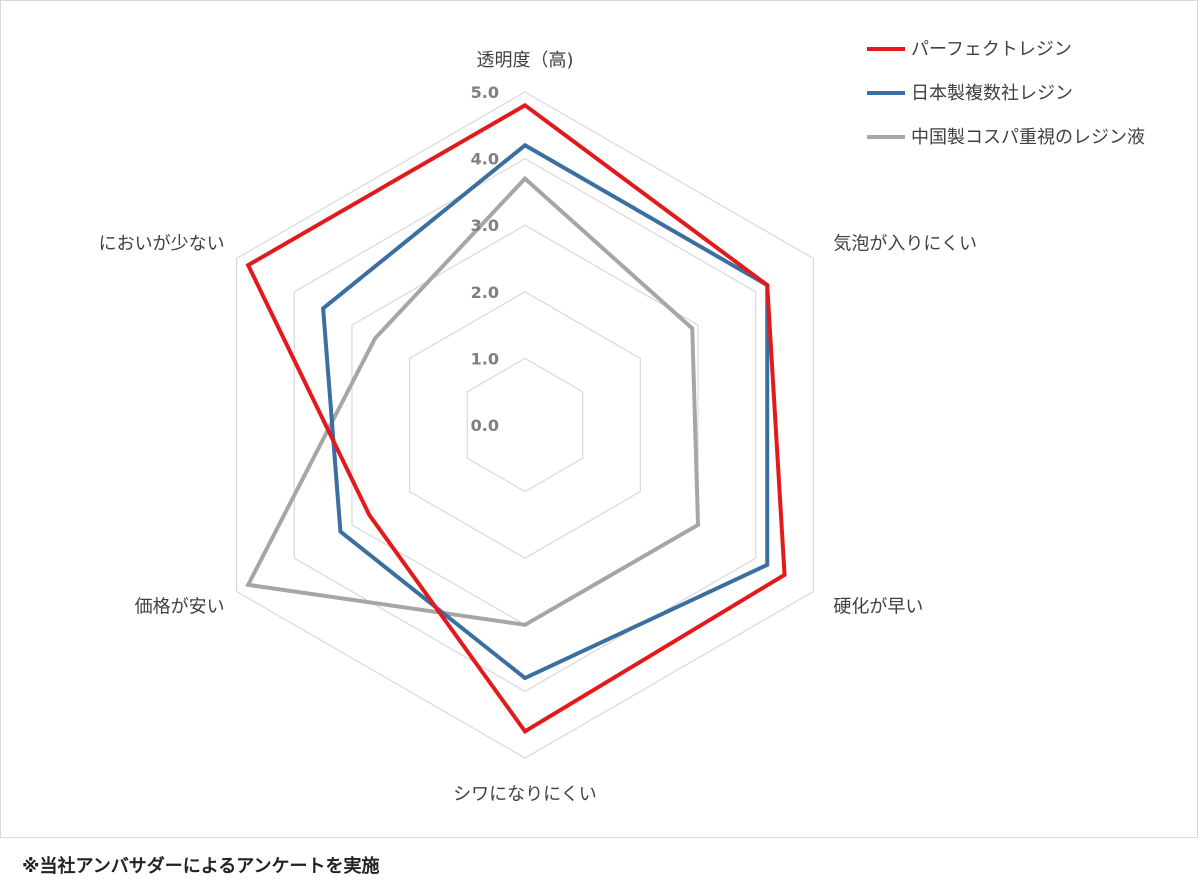 The image size is (1200, 896). I want to click on legend-label: パーフェクトレジン, so click(991, 49).